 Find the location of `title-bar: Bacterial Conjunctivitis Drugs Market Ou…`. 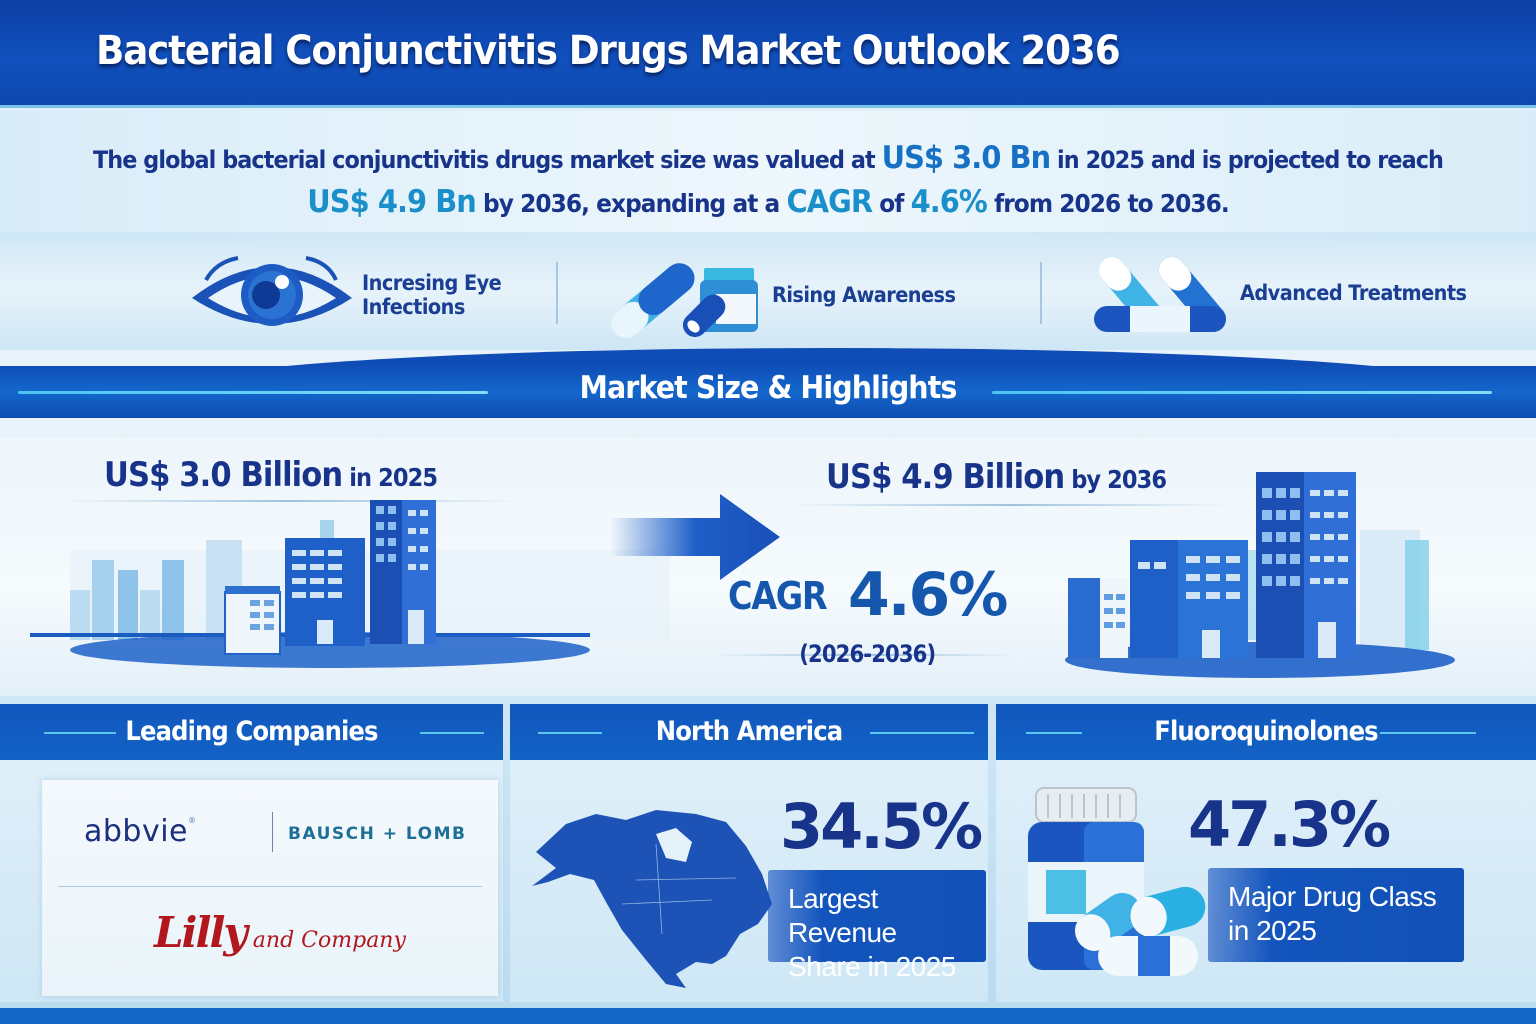

title-bar: Bacterial Conjunctivitis Drugs Market Ou… is located at coordinates (768, 54).